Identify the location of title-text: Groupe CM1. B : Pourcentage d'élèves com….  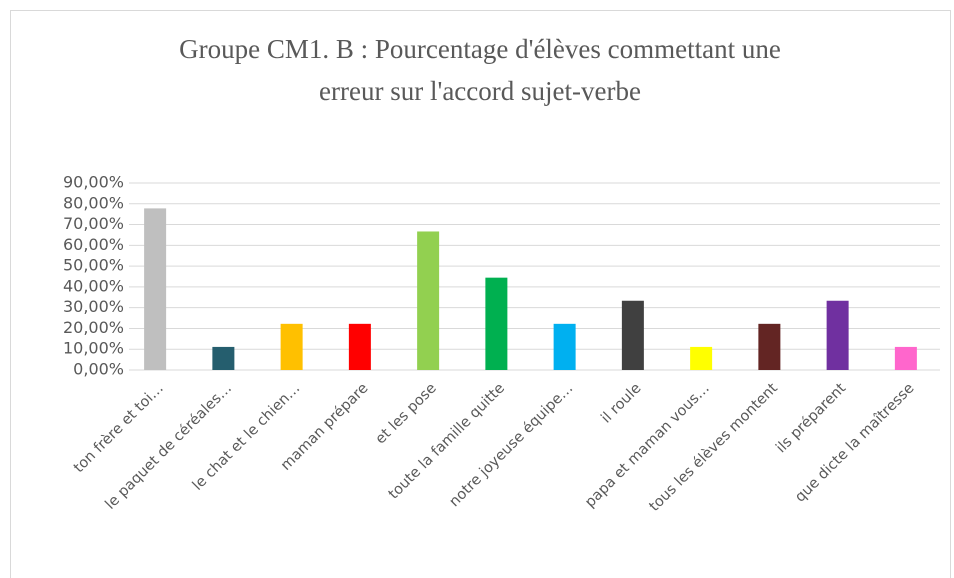
(480, 70).